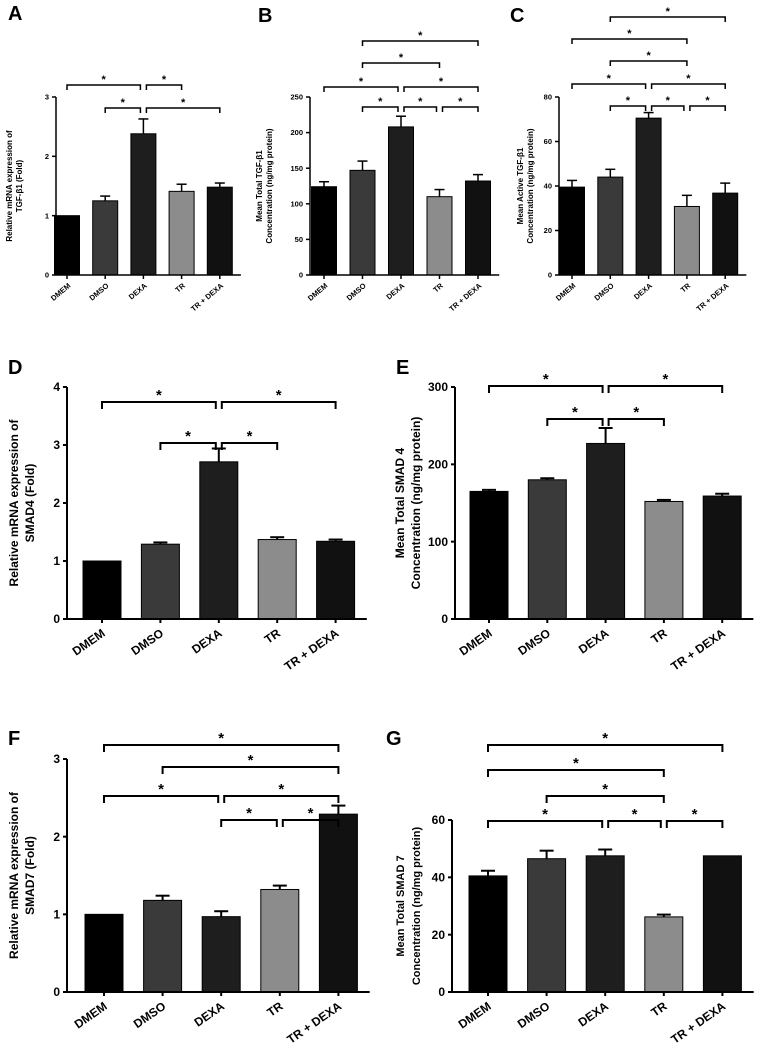 Image resolution: width=768 pixels, height=1054 pixels. Describe the element at coordinates (394, 739) in the screenshot. I see `panel-letter-g: G` at that location.